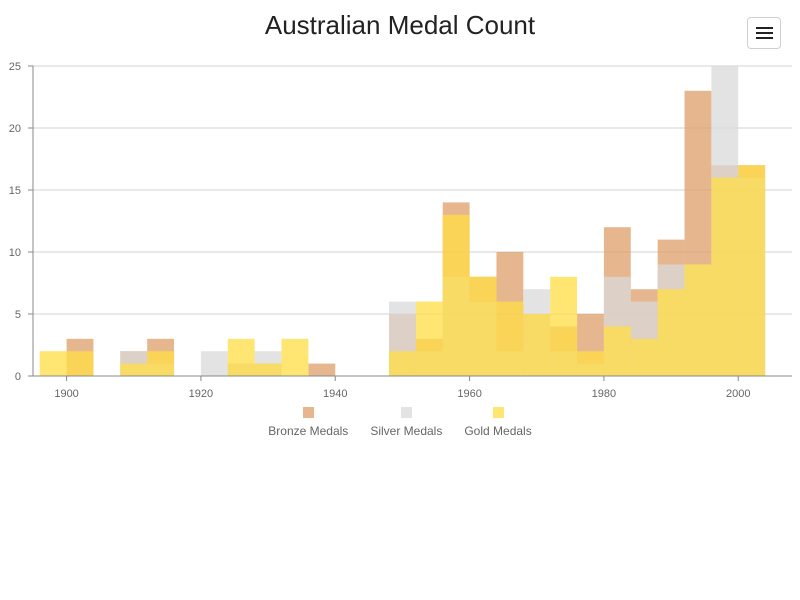 The width and height of the screenshot is (800, 600). I want to click on x-tick-label: 1920, so click(201, 394).